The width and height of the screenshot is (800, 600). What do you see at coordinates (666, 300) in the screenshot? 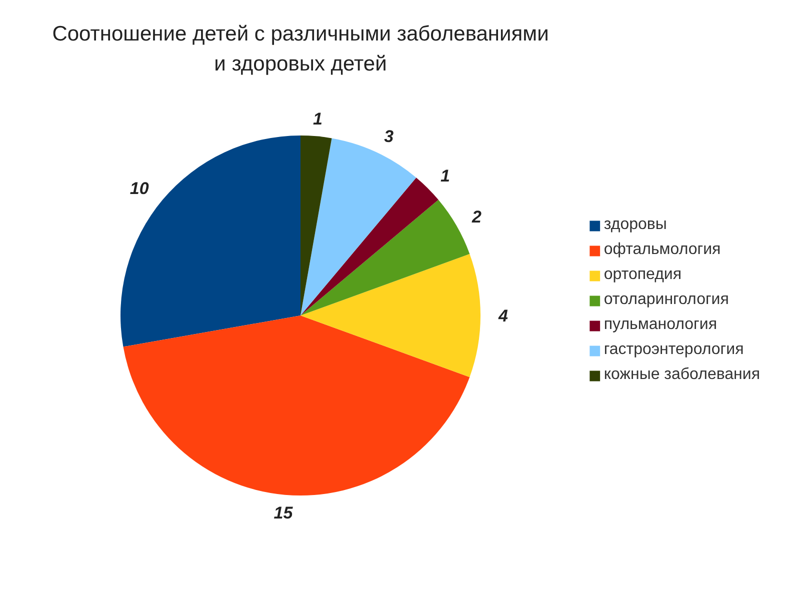
I see `legend-label: отоларингология` at bounding box center [666, 300].